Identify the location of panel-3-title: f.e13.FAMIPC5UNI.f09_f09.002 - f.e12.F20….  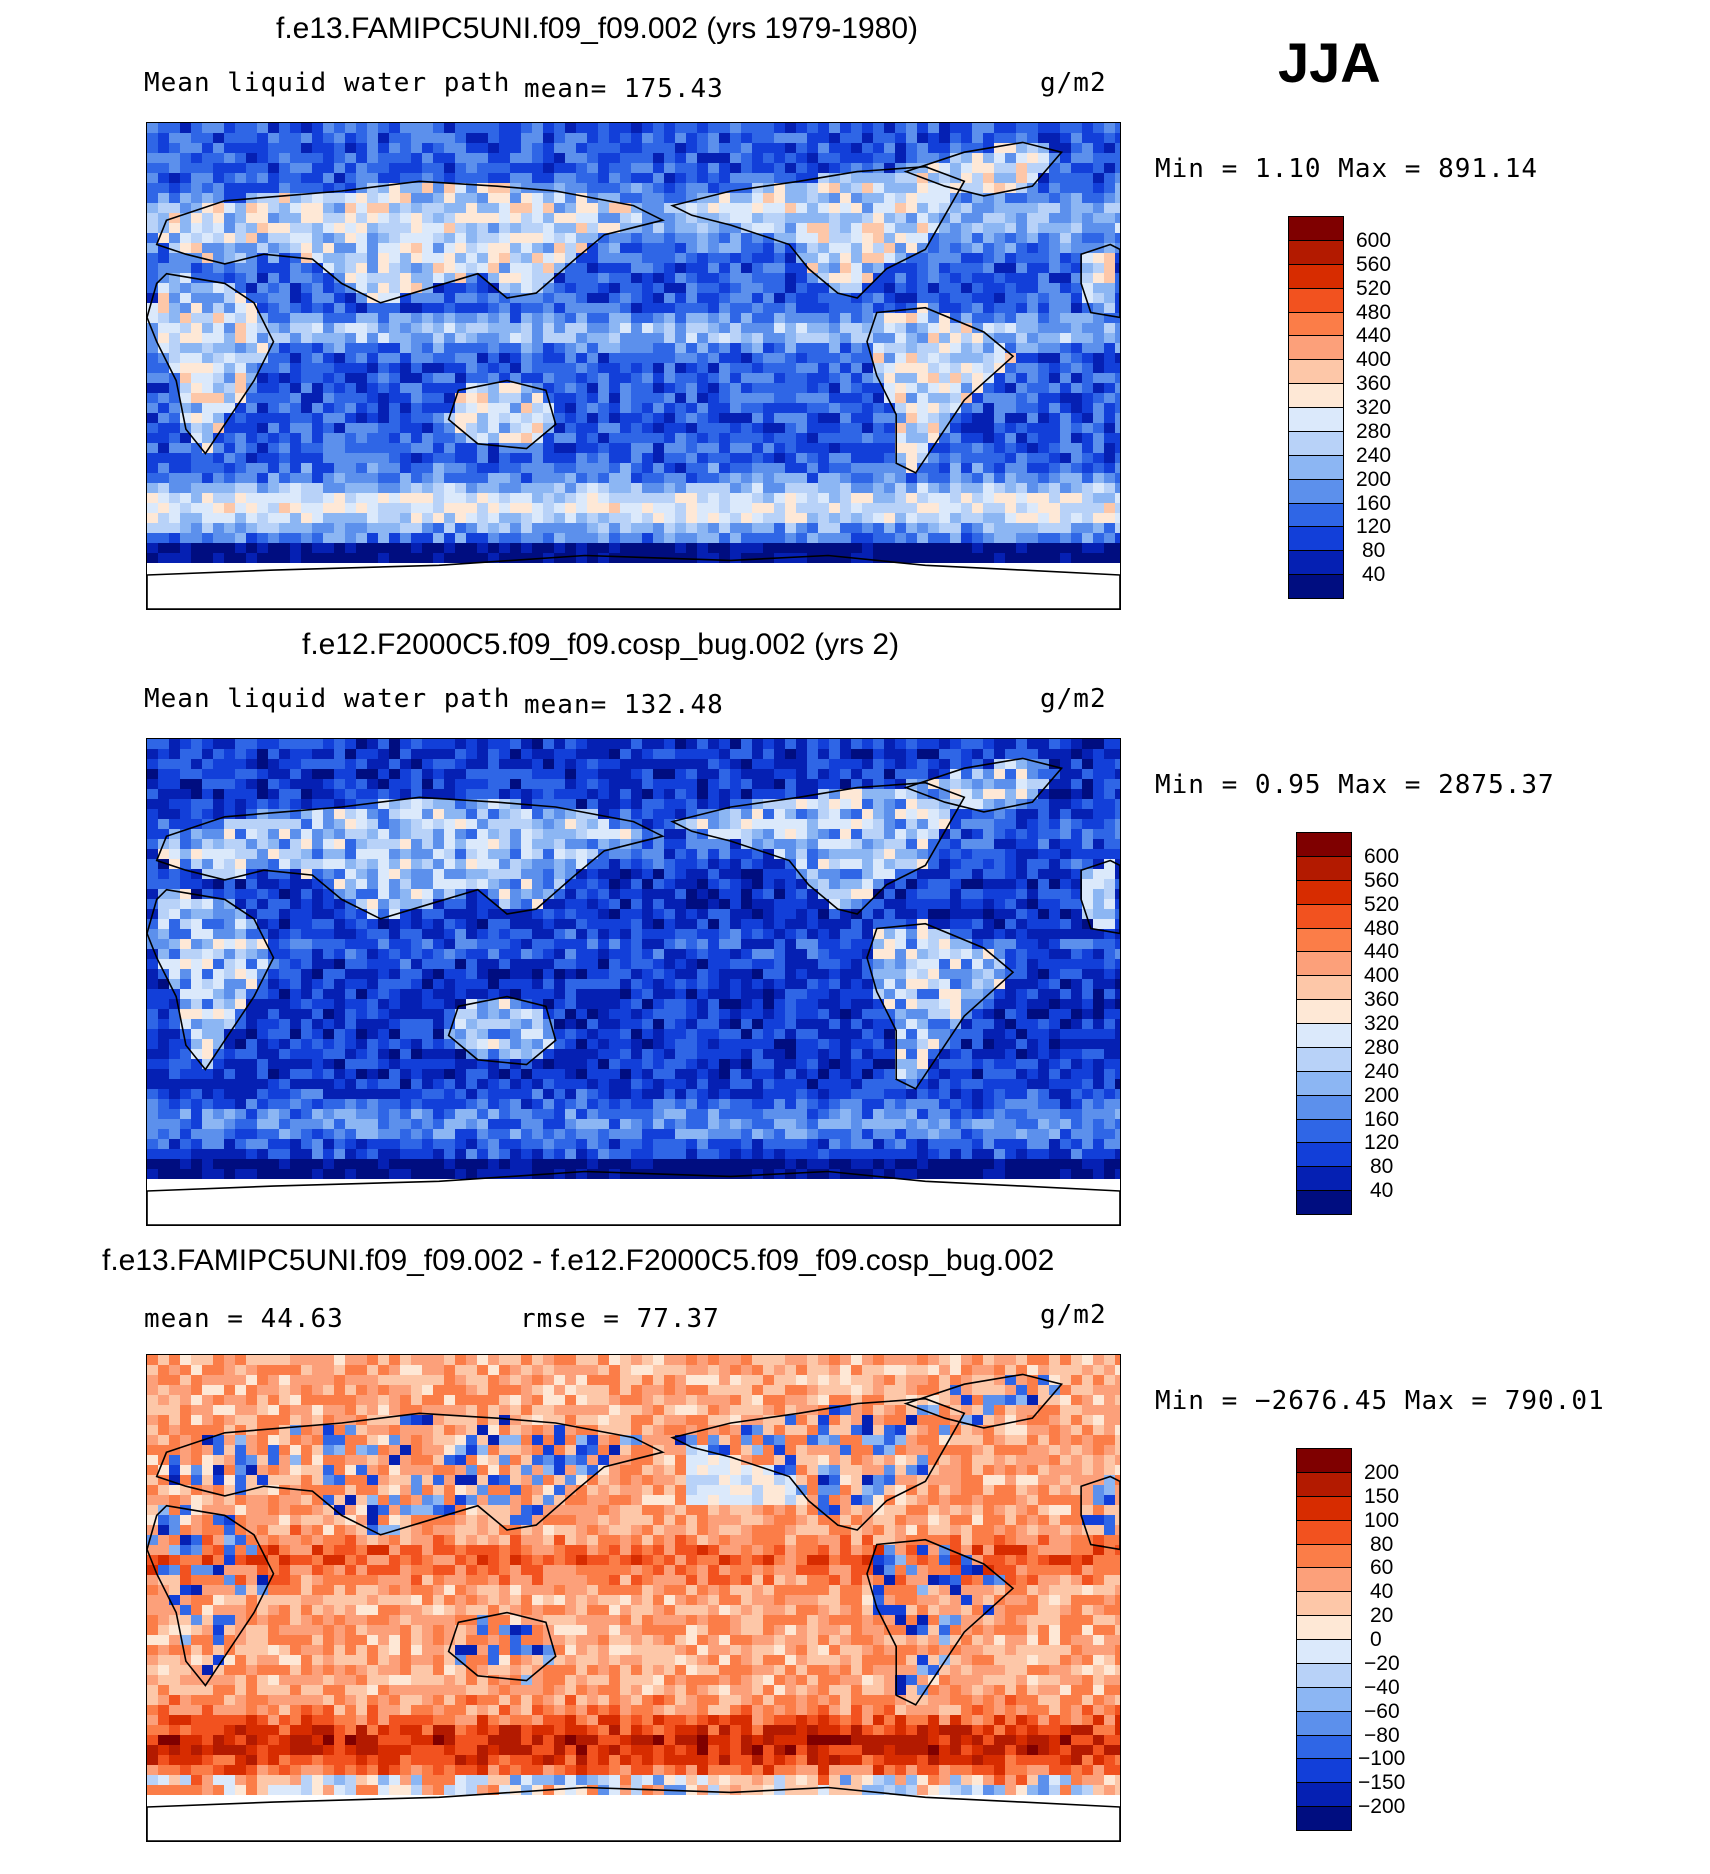
(578, 1260).